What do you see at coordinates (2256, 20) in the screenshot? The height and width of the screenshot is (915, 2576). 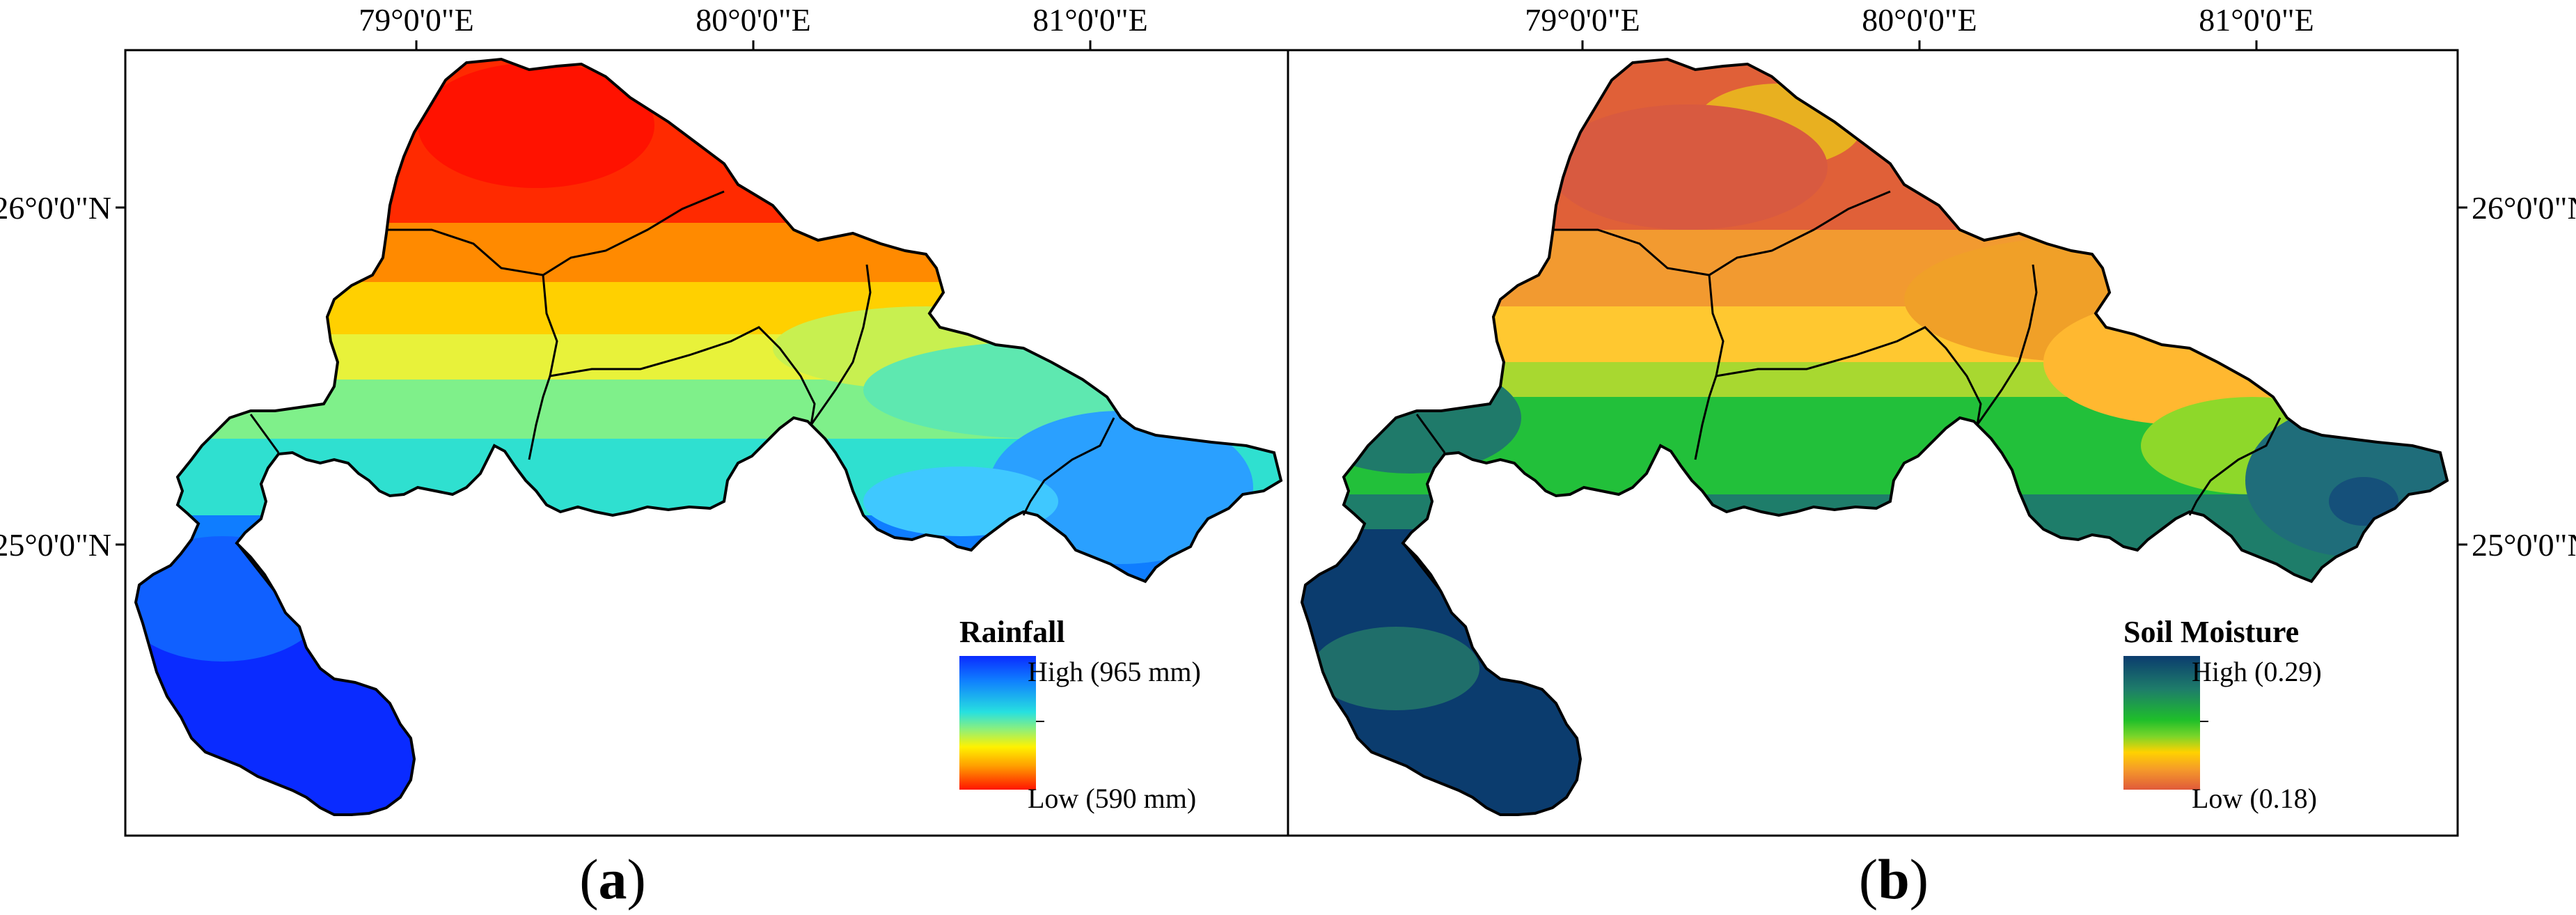 I see `top-axis-label-b-3: 81°0'0"E` at bounding box center [2256, 20].